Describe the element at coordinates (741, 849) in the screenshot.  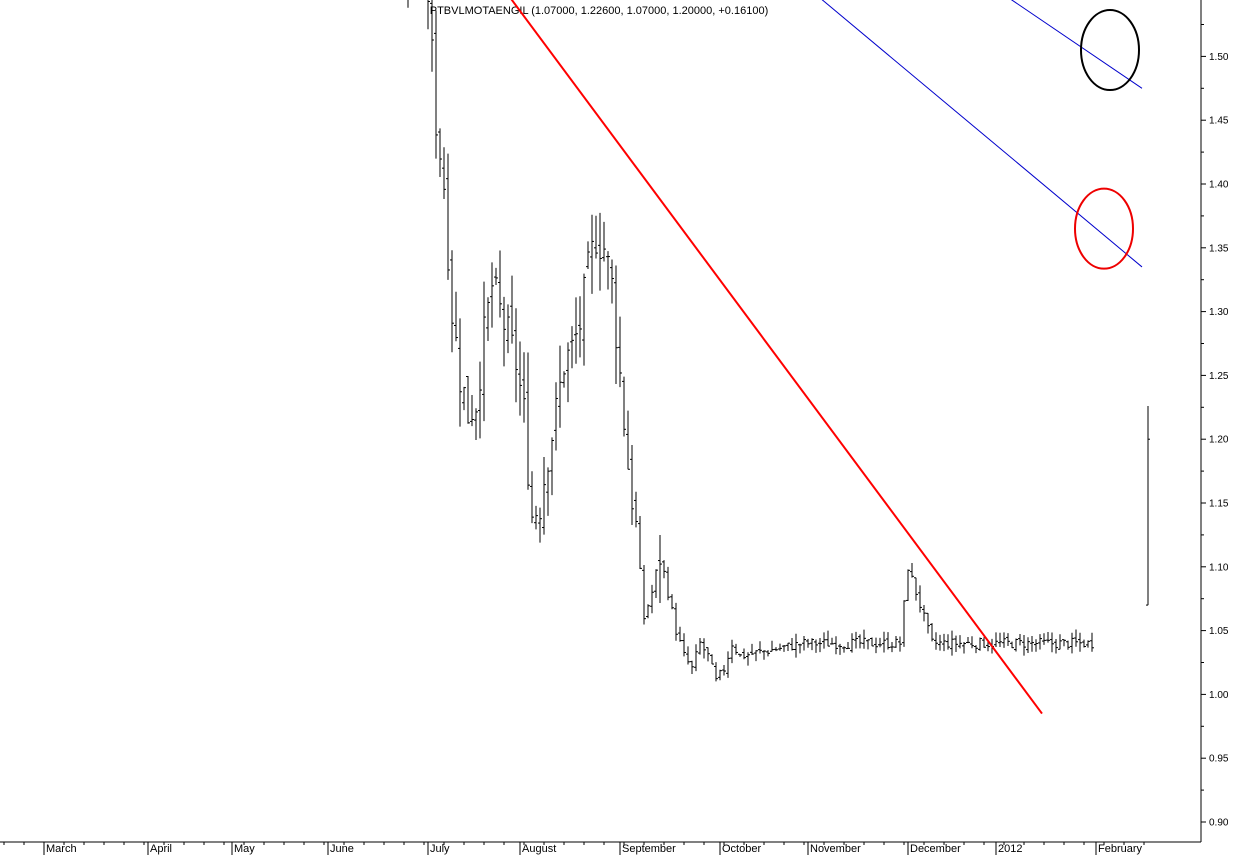
I see `month-label: October` at that location.